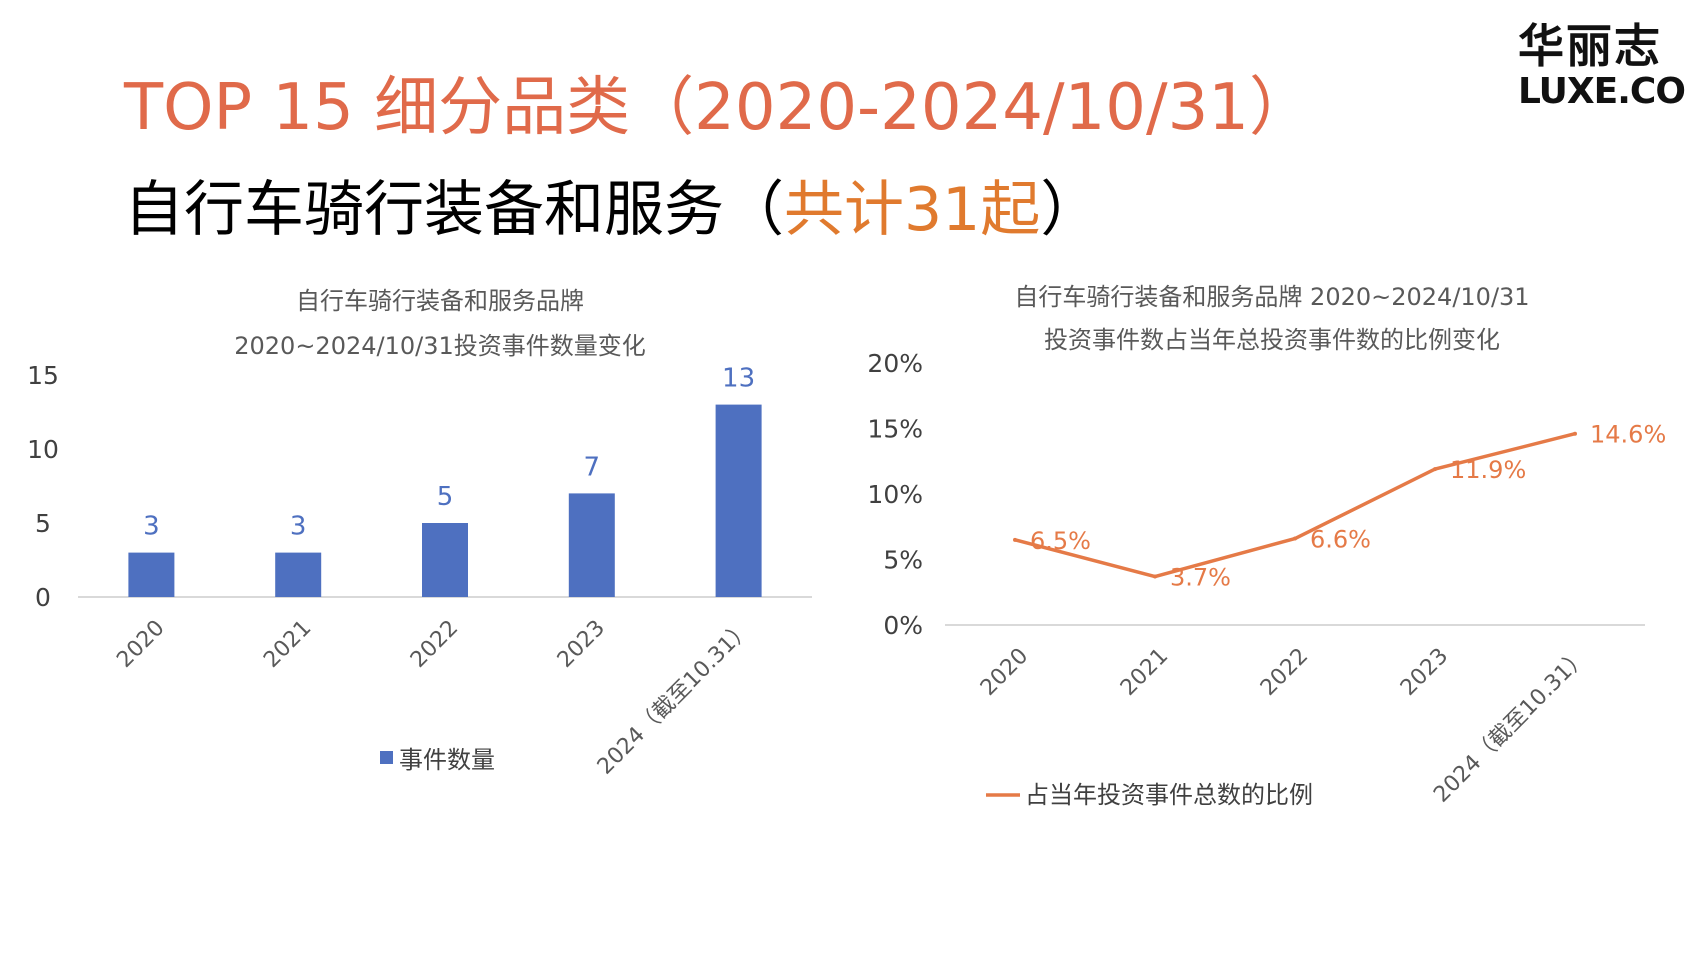  I want to click on y-tick-label: 20%, so click(895, 363).